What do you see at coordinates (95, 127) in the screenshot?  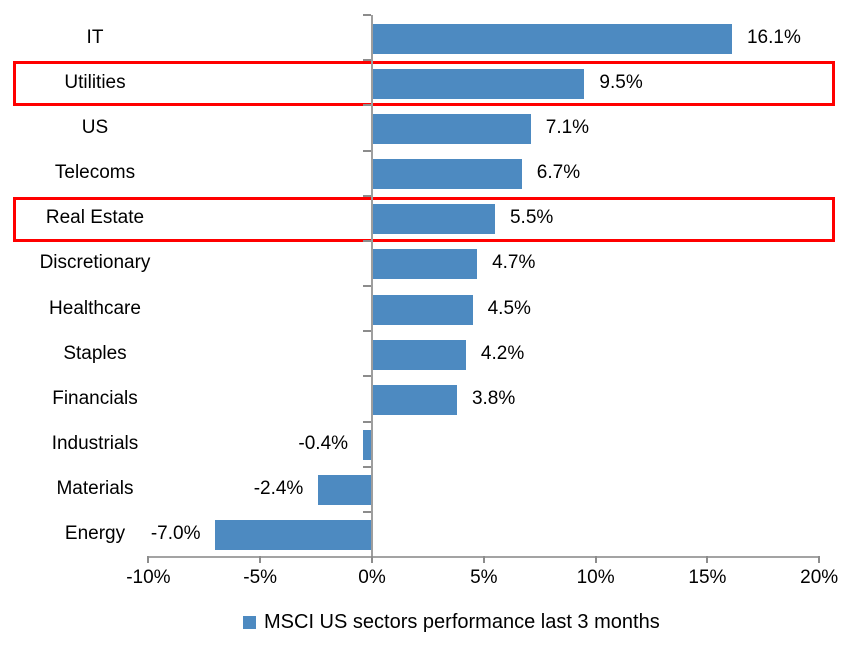 I see `category-label-us: US` at bounding box center [95, 127].